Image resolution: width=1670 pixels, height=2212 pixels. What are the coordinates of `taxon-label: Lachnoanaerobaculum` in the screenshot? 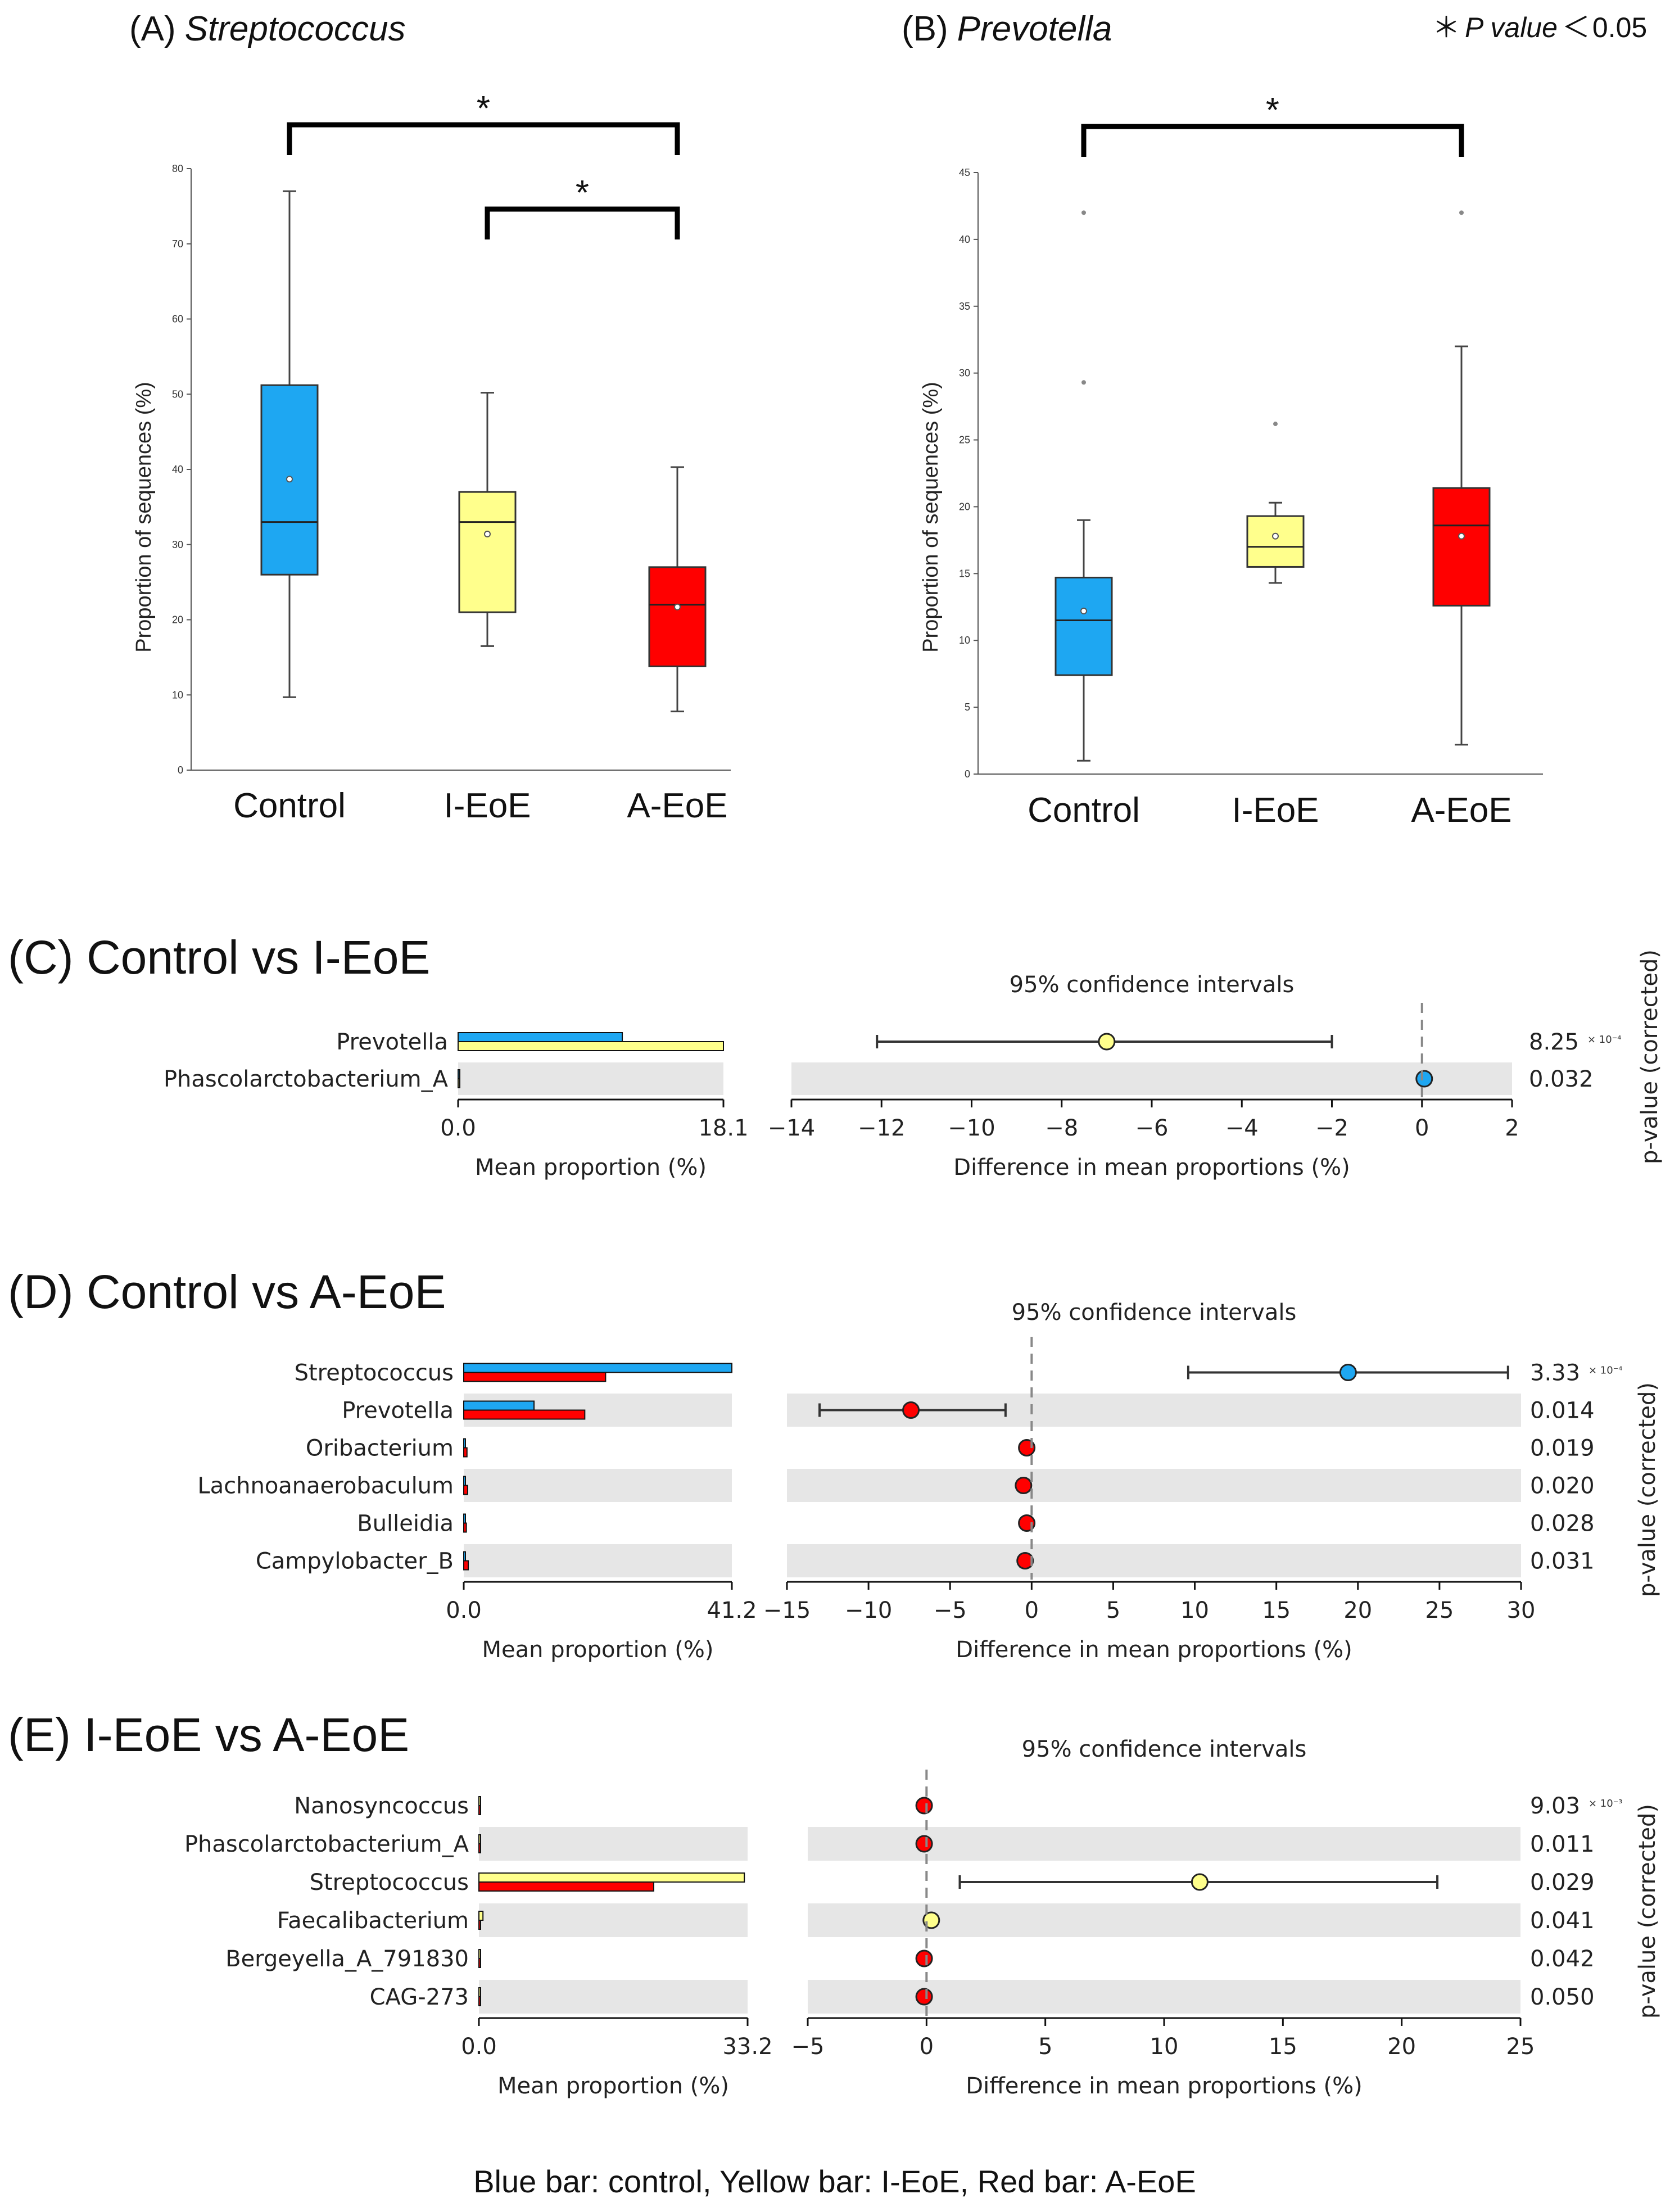 It's located at (325, 1486).